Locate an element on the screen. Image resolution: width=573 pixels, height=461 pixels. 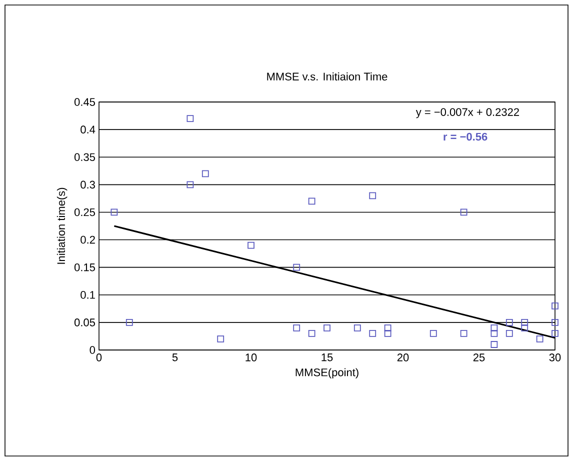
annotation: r = −0.56 is located at coordinates (466, 136).